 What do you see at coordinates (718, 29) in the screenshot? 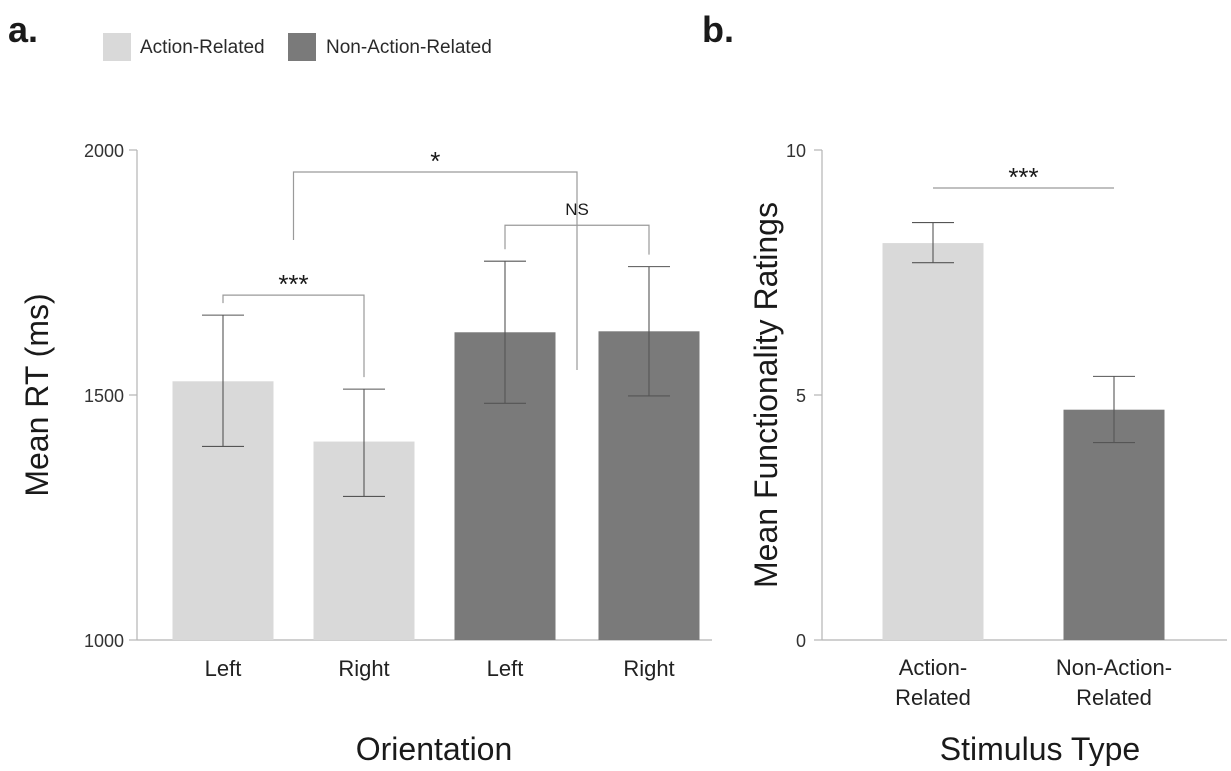
I see `panel-b-label: b.` at bounding box center [718, 29].